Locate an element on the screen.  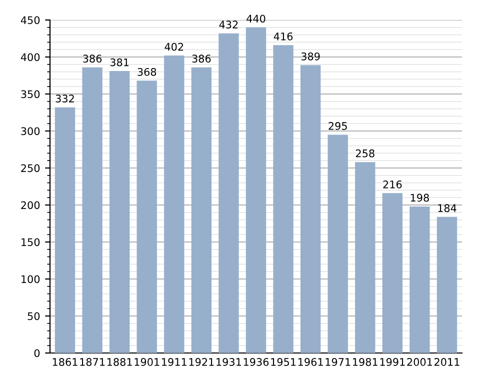
x-tick-label: 1871 is located at coordinates (92, 362).